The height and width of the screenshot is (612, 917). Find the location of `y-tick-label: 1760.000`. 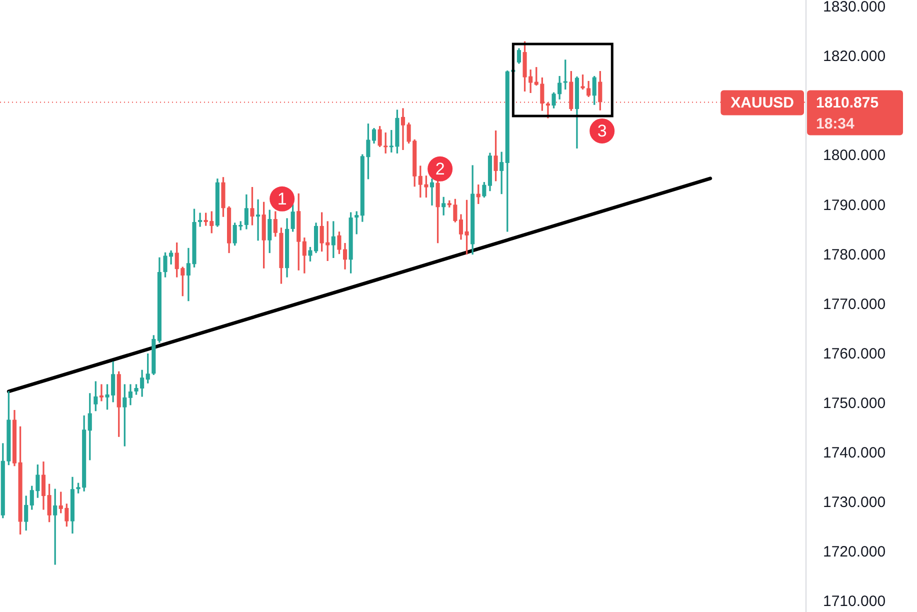

y-tick-label: 1760.000 is located at coordinates (854, 353).